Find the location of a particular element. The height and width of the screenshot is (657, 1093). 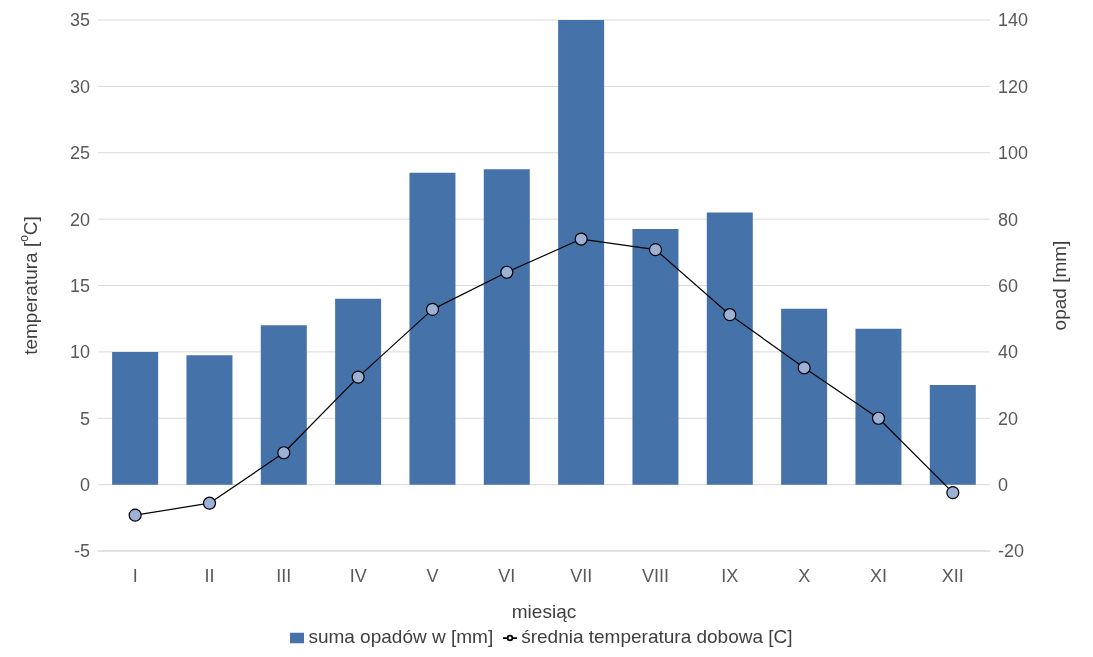

x-tick-label: I is located at coordinates (135, 575).